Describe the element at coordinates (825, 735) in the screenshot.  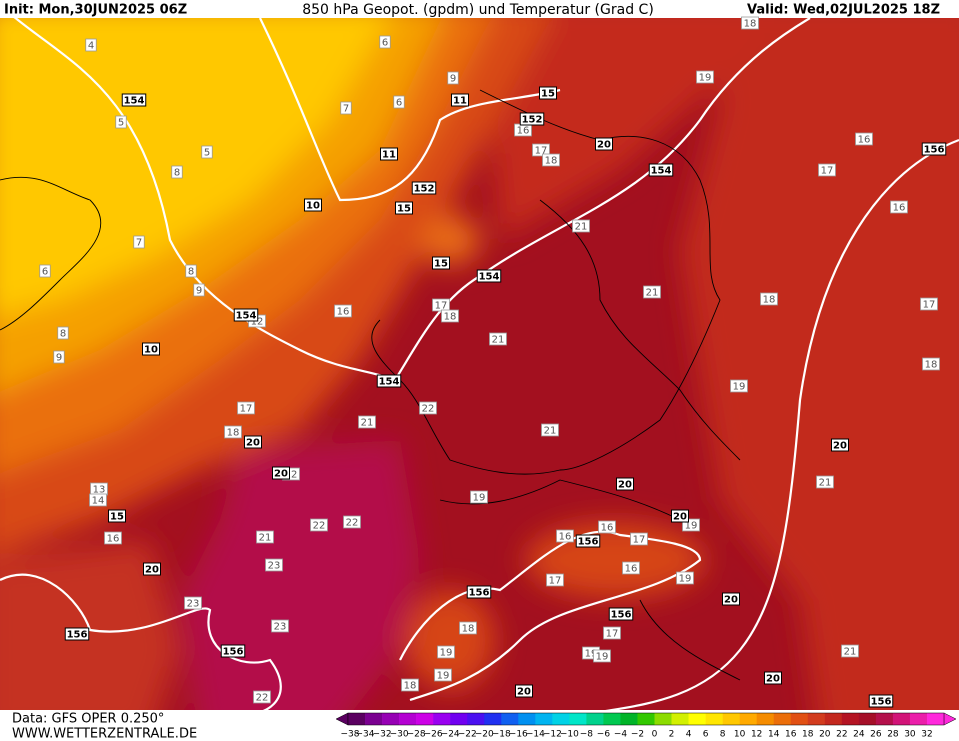
I see `colorbar-label: 20` at that location.